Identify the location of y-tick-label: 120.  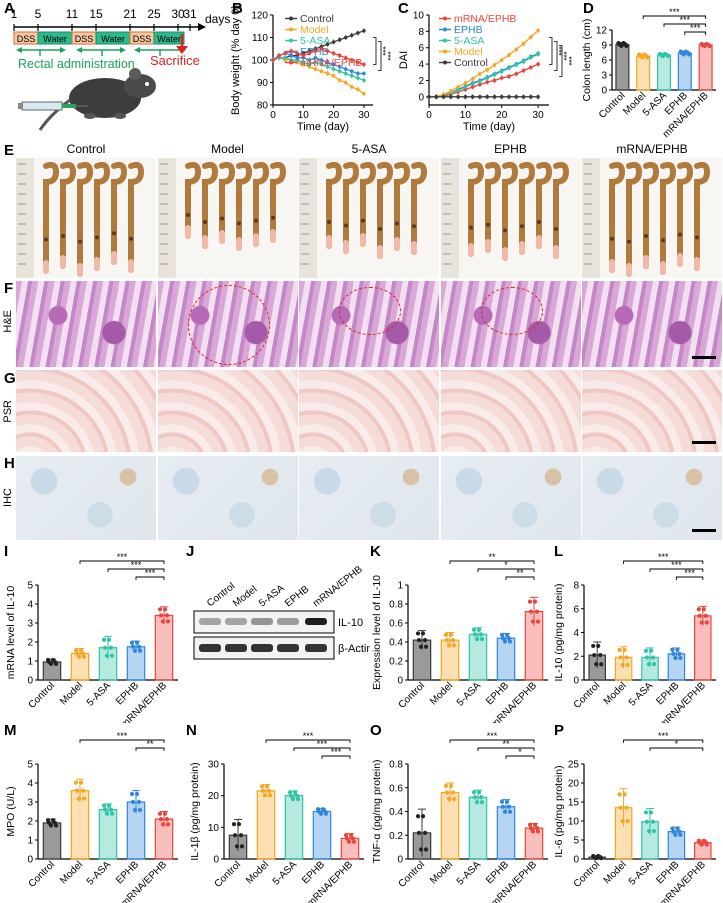
(259, 16).